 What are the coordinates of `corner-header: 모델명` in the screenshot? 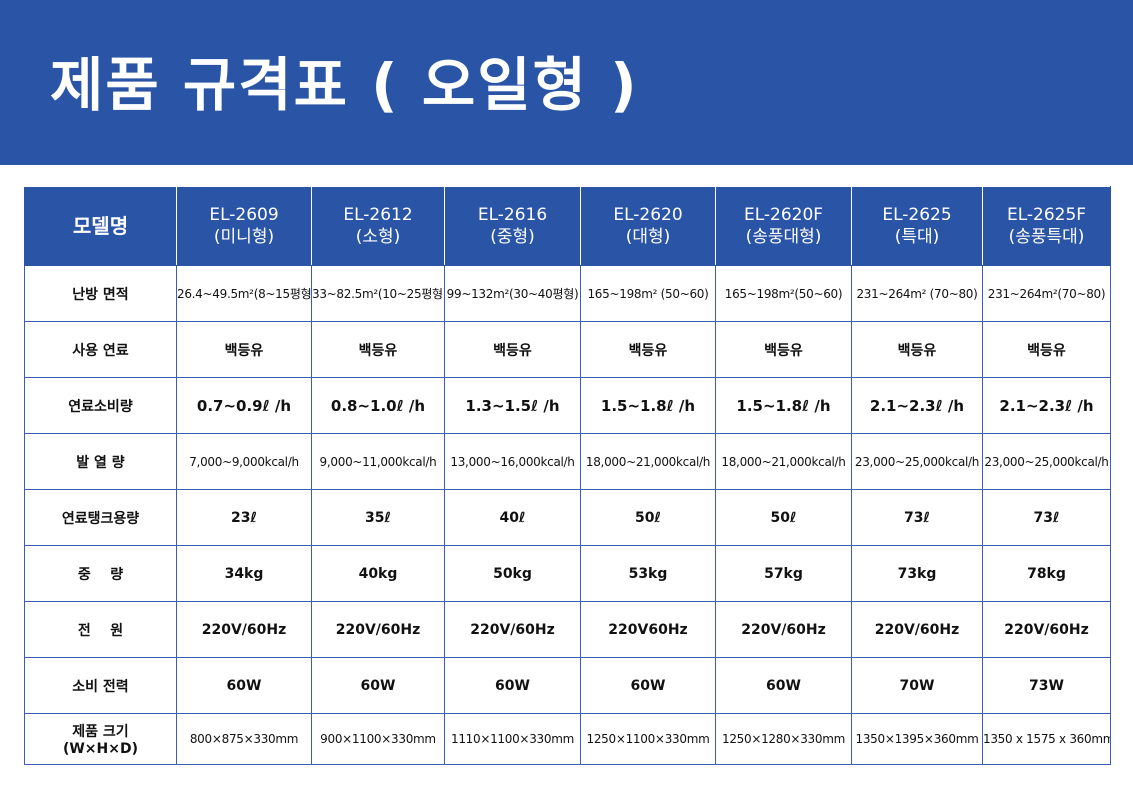 It's located at (100, 226).